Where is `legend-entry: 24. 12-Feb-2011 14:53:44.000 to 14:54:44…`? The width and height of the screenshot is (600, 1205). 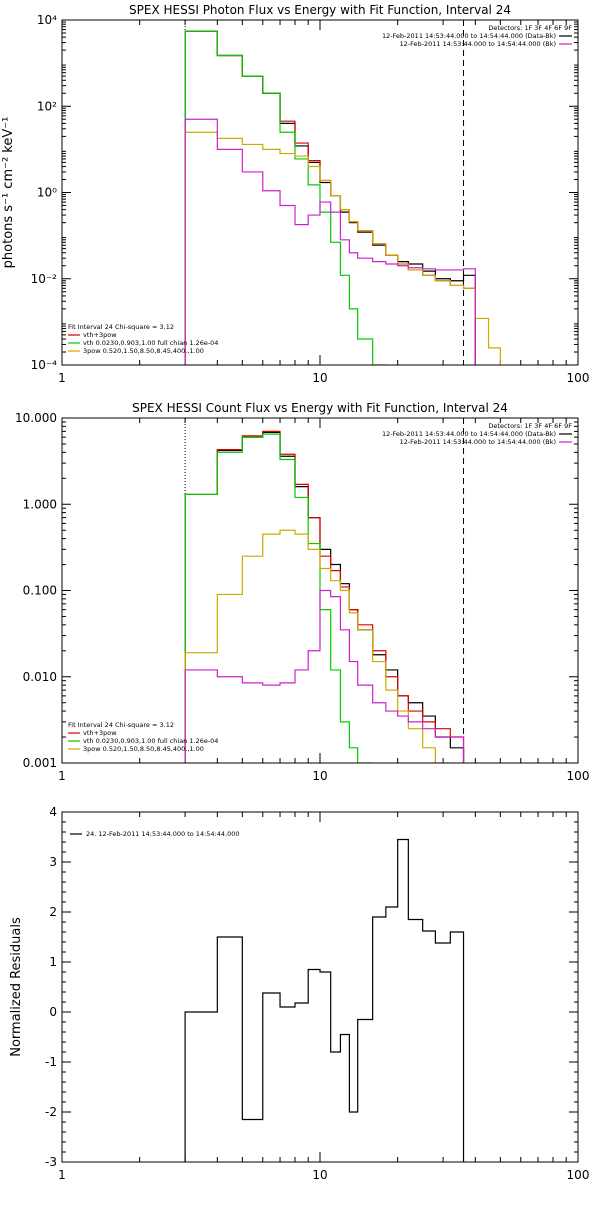
legend-entry: 24. 12-Feb-2011 14:53:44.000 to 14:54:44… is located at coordinates (162, 834).